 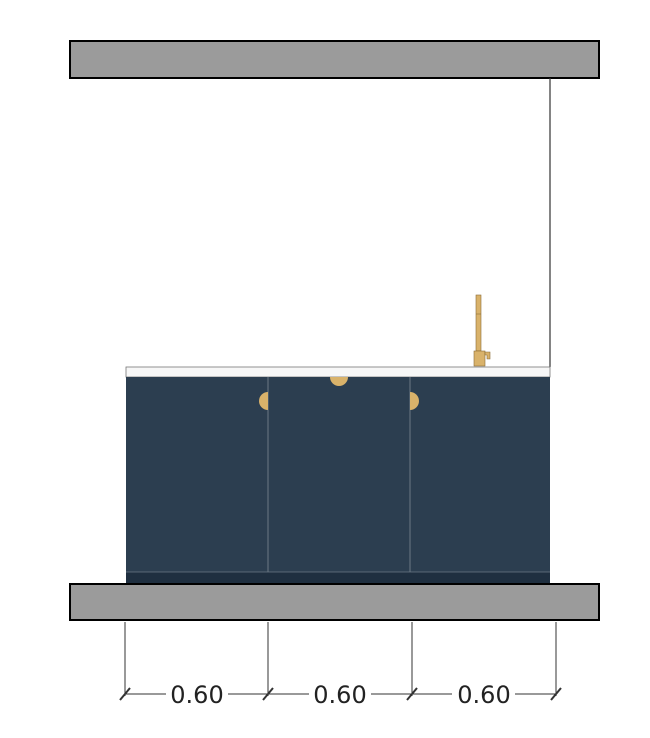 What do you see at coordinates (414, 401) in the screenshot?
I see `handle-right` at bounding box center [414, 401].